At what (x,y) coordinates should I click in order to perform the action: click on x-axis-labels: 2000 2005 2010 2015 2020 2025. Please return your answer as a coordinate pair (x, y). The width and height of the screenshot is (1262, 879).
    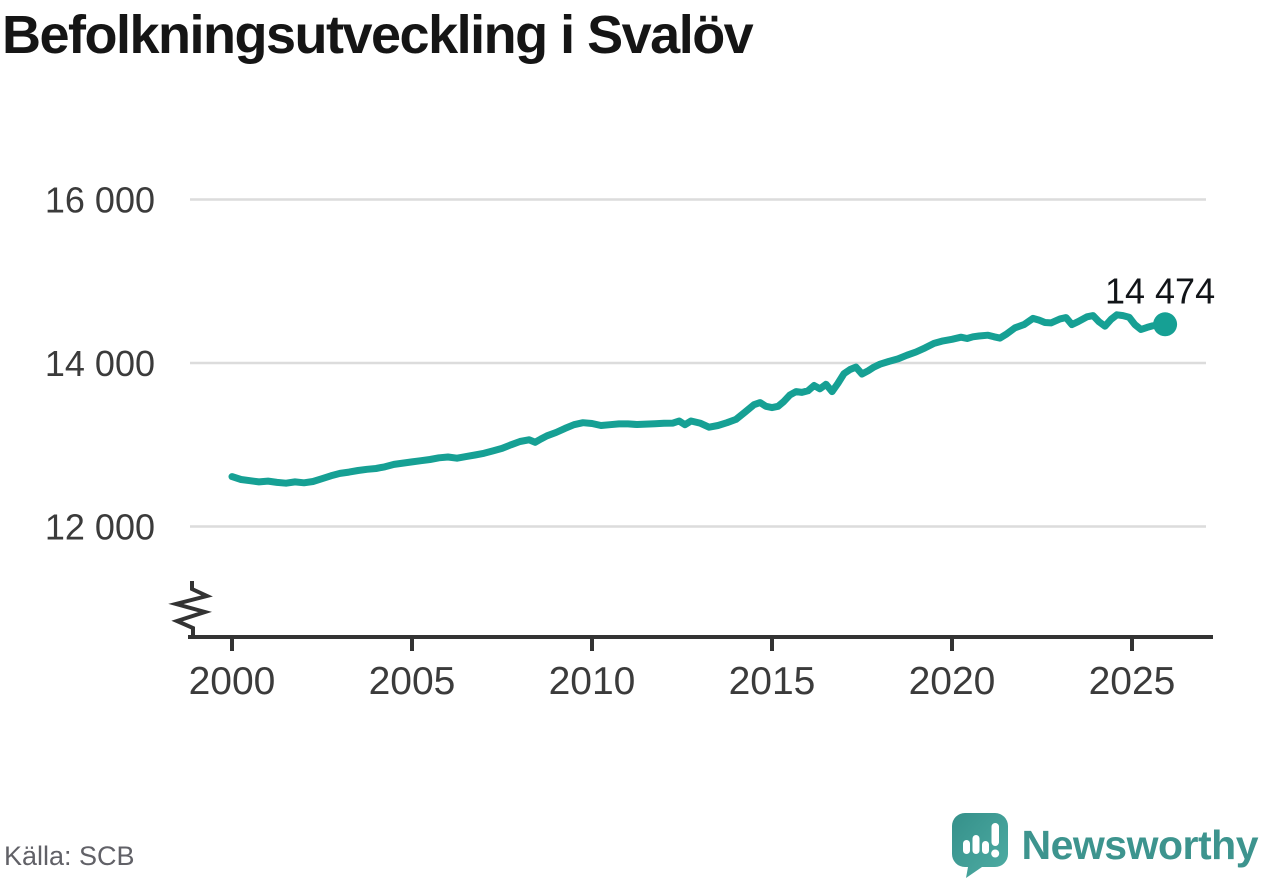
    Looking at the image, I should click on (682, 681).